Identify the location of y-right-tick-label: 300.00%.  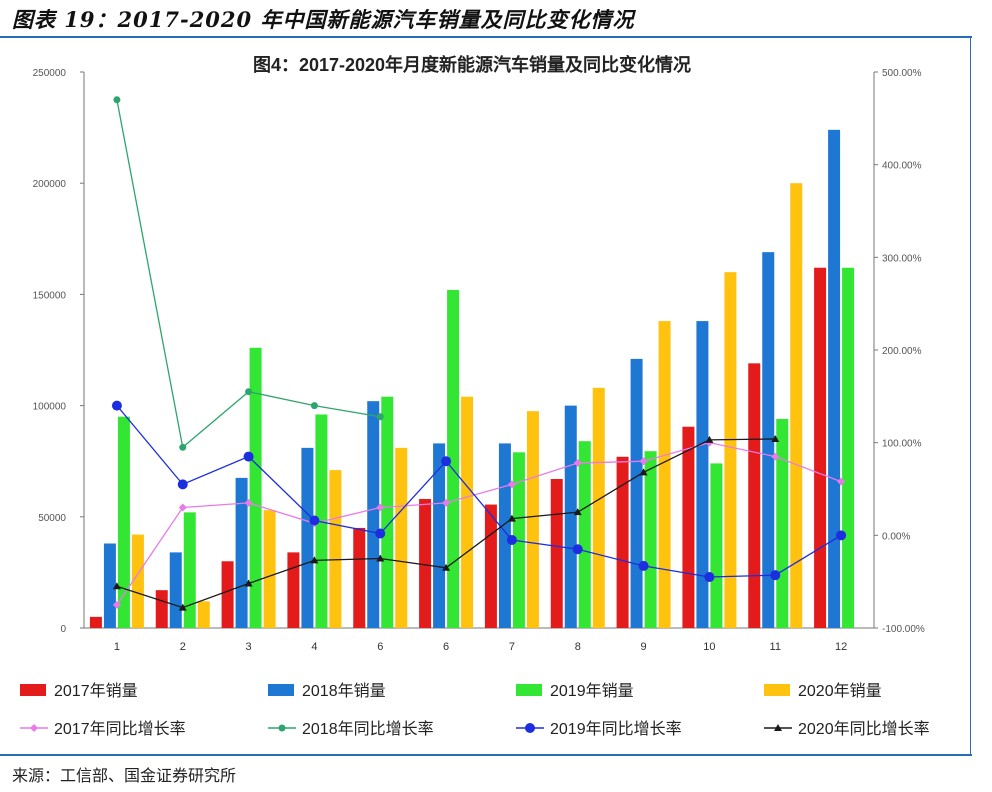
(902, 258).